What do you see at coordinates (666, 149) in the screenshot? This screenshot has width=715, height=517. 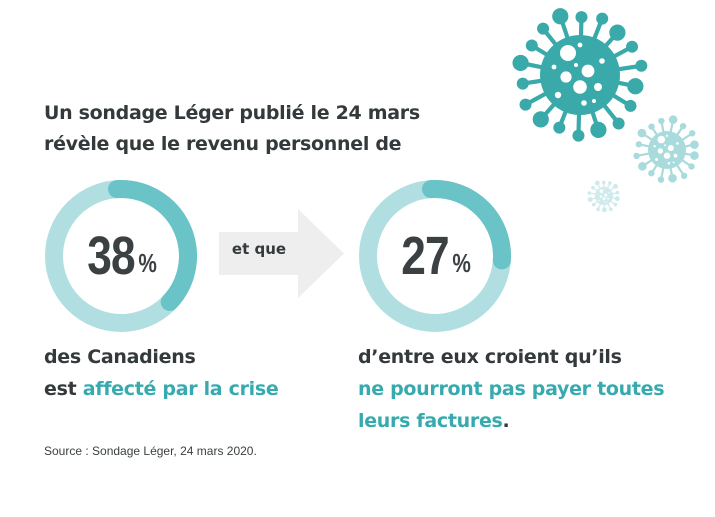 I see `virus-icon-medium` at bounding box center [666, 149].